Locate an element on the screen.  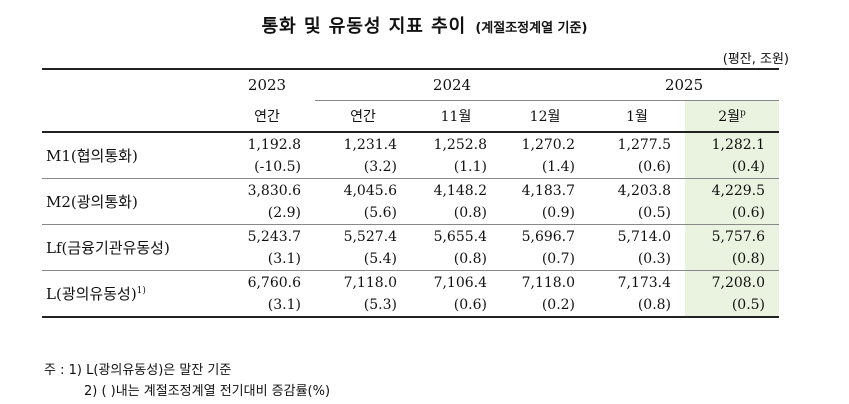
value-cell: 4,045.6 is located at coordinates (363, 190).